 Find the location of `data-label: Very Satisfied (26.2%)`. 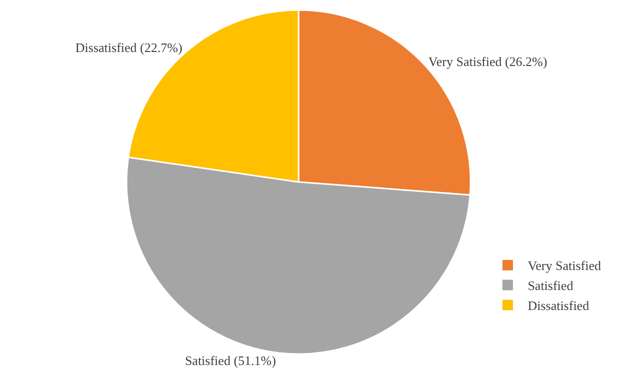

data-label: Very Satisfied (26.2%) is located at coordinates (488, 62).